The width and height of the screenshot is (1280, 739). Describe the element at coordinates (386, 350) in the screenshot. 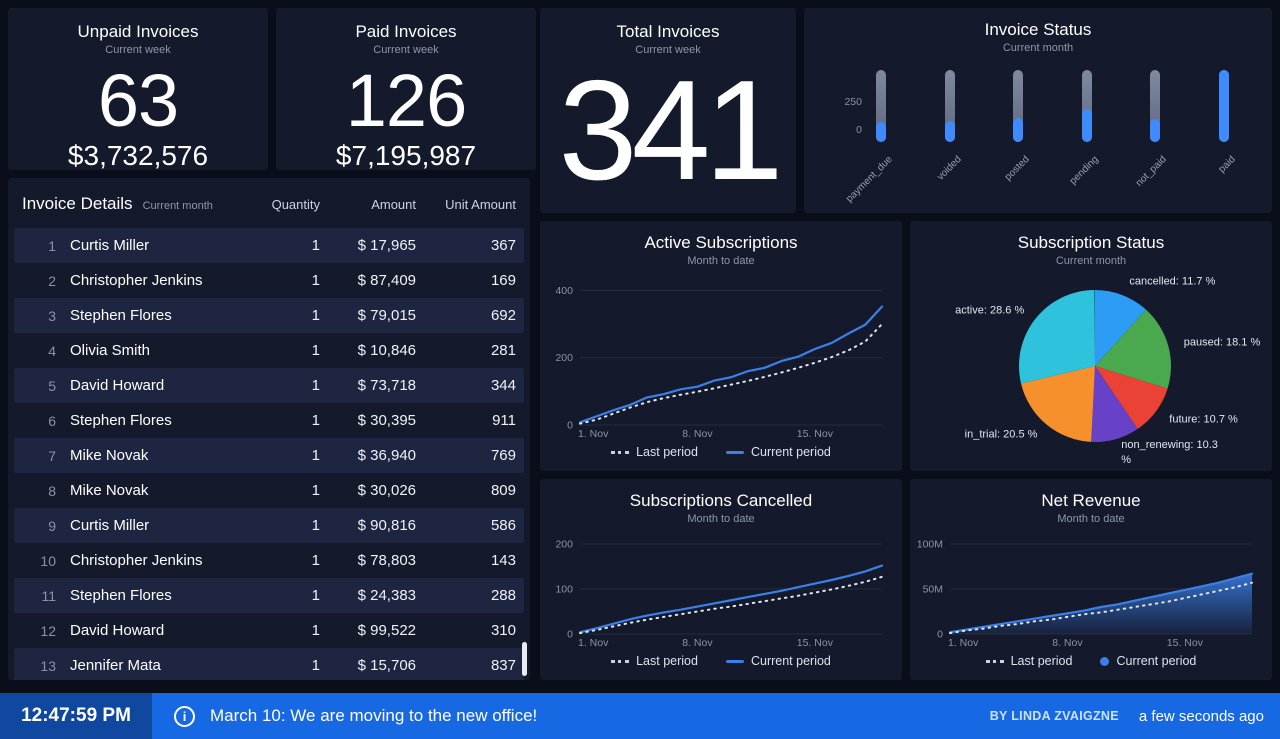

I see `cell-amount: $ 10,846` at that location.